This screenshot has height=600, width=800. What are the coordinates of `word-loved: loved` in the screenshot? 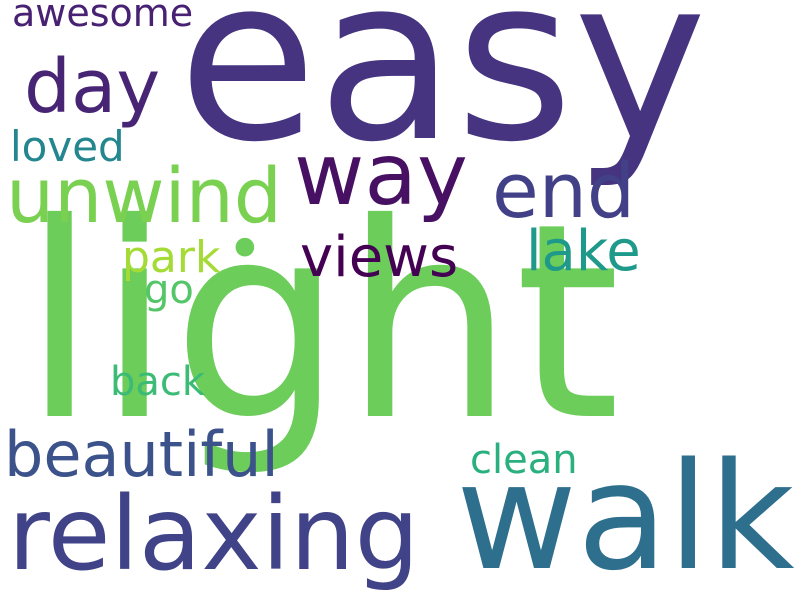 It's located at (67, 146).